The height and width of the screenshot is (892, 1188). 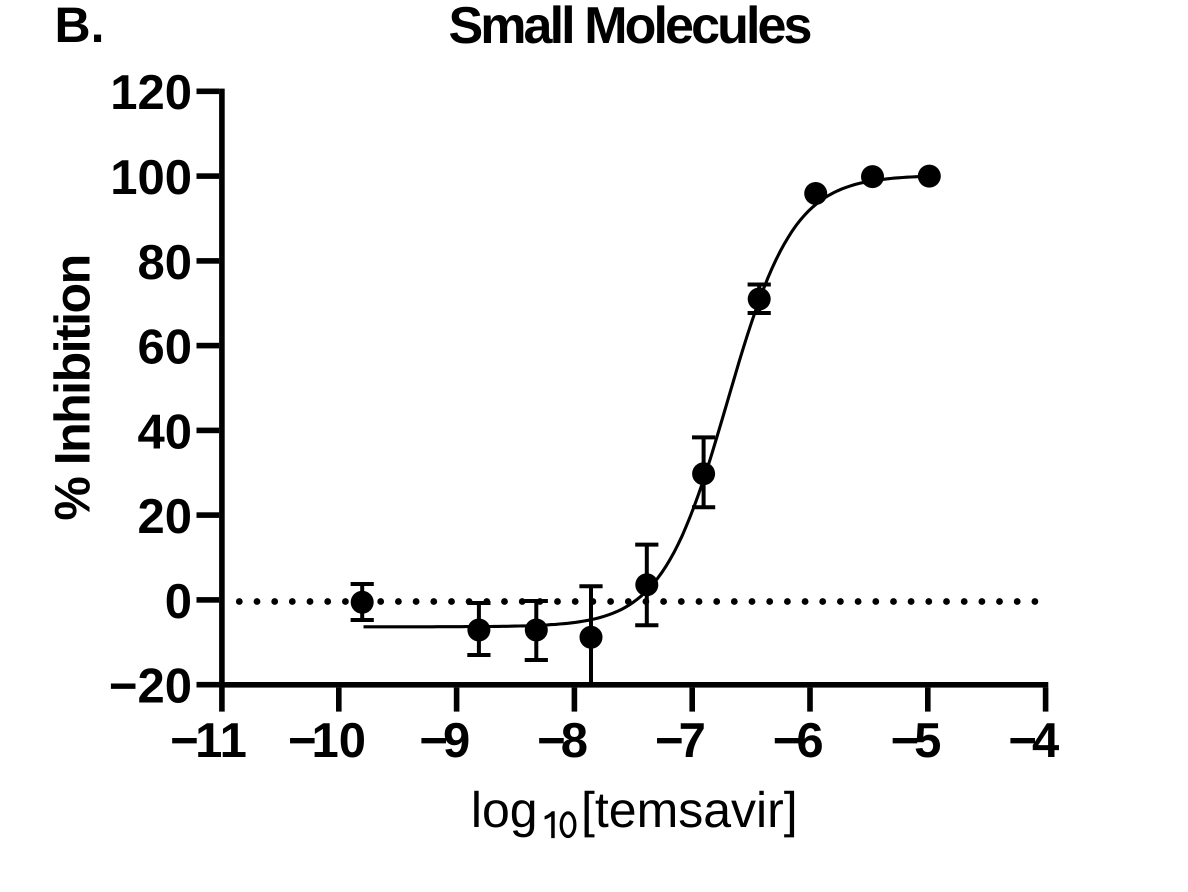 What do you see at coordinates (504, 810) in the screenshot?
I see `svg-text: log` at bounding box center [504, 810].